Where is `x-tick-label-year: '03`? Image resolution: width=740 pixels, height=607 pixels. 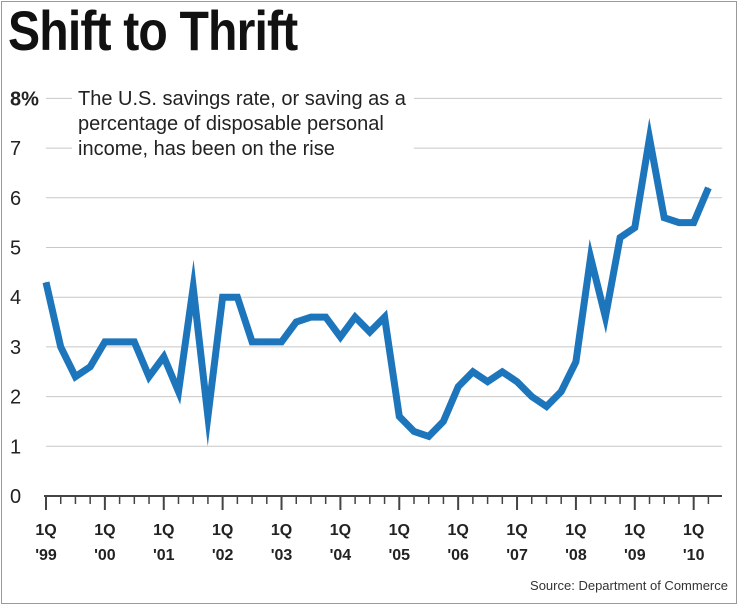 x-tick-label-year: '03 is located at coordinates (282, 555).